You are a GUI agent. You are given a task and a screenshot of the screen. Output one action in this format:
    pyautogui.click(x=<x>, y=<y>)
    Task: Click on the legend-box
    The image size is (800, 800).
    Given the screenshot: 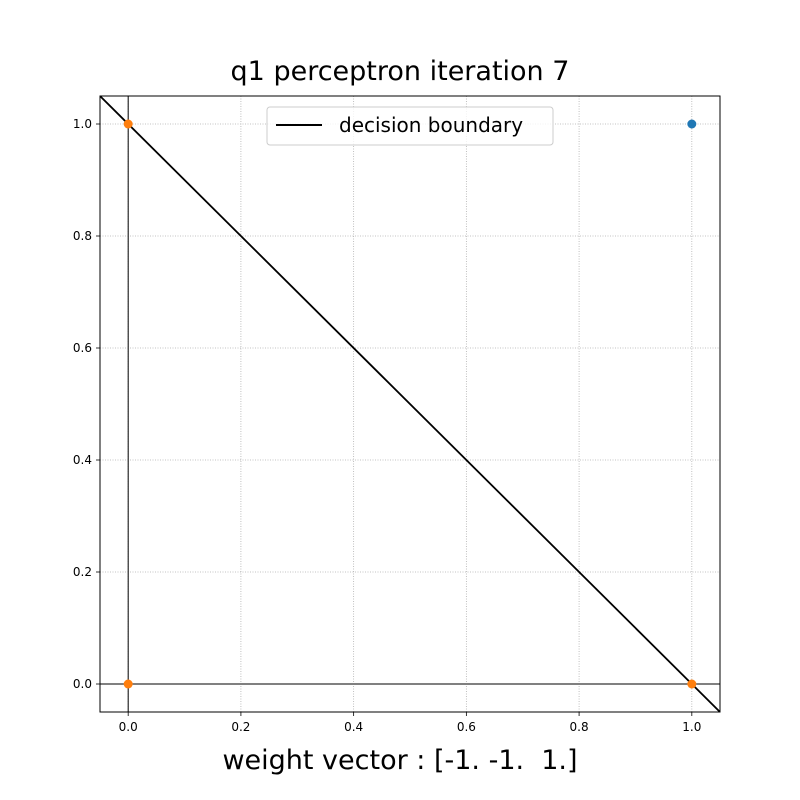 What is the action you would take?
    pyautogui.click(x=410, y=126)
    